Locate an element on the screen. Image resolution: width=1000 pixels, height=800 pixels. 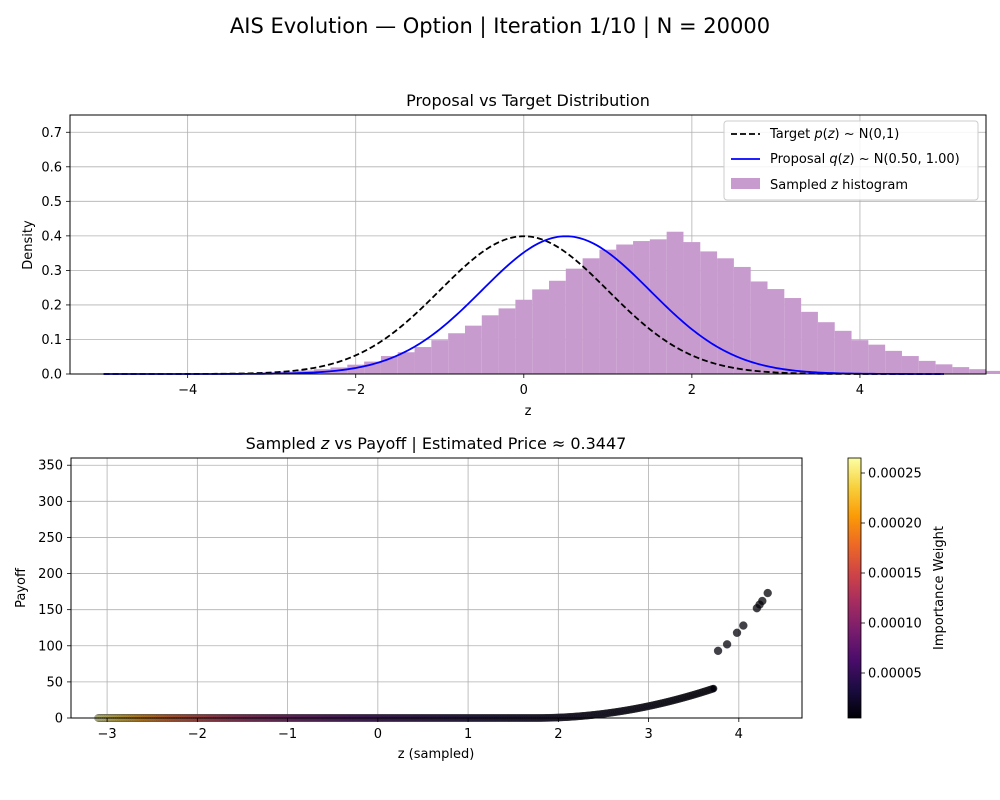
legend-target-arg: ( is located at coordinates (825, 134).